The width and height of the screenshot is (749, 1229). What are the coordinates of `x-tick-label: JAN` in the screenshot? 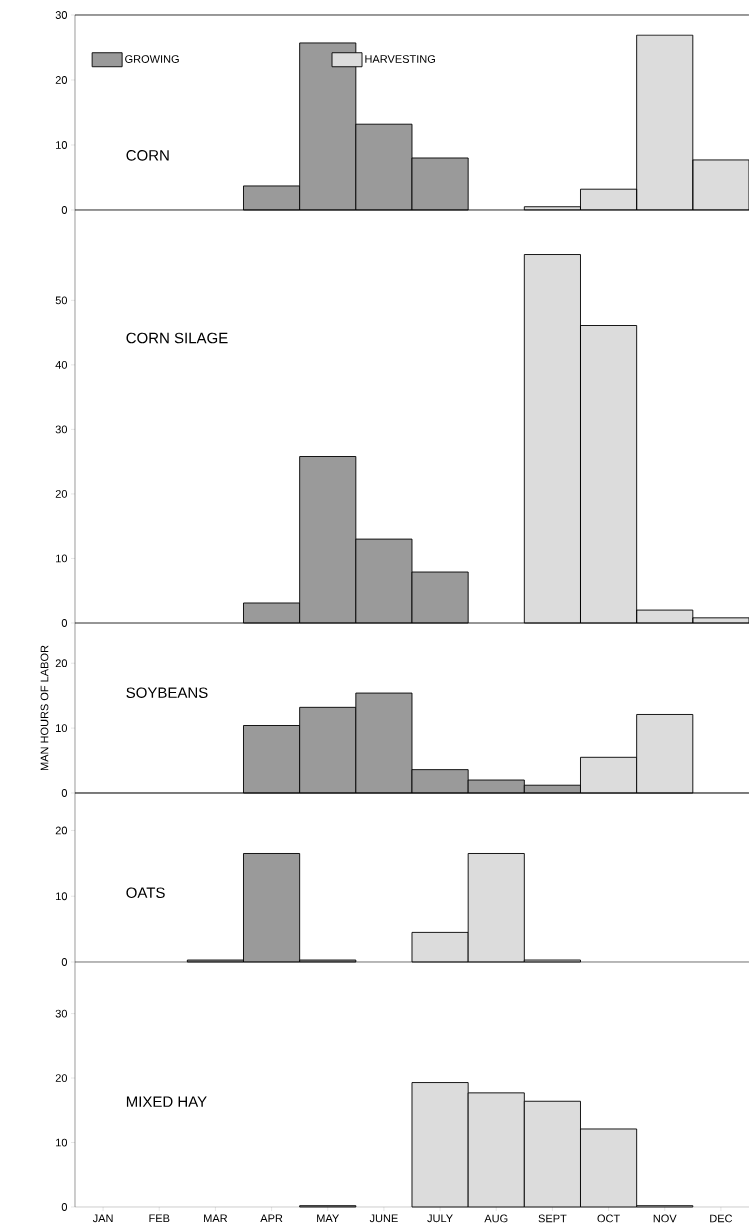 It's located at (102, 1218).